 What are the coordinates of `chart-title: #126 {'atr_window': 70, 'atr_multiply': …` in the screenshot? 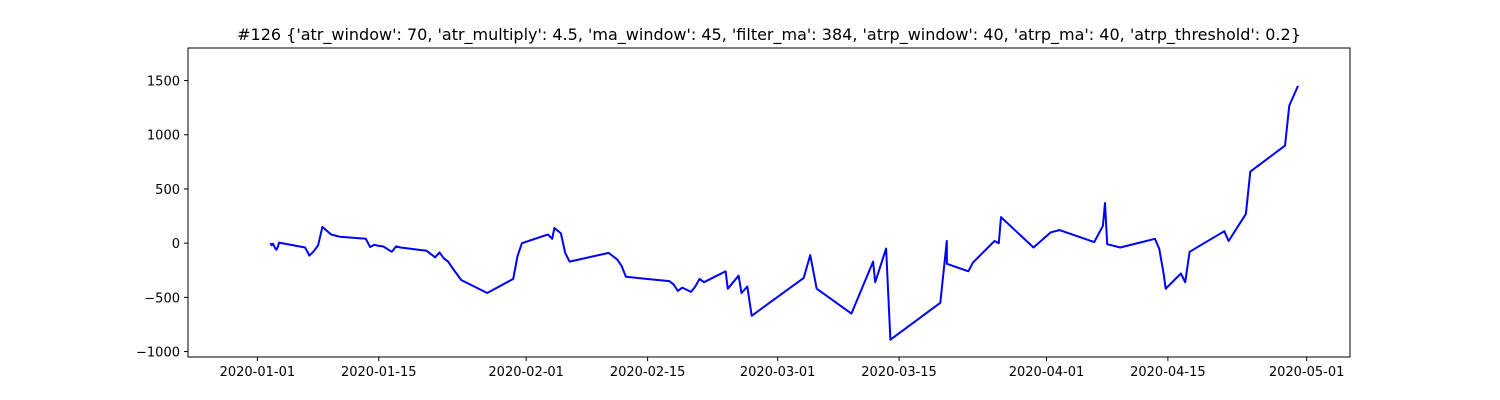 It's located at (769, 35).